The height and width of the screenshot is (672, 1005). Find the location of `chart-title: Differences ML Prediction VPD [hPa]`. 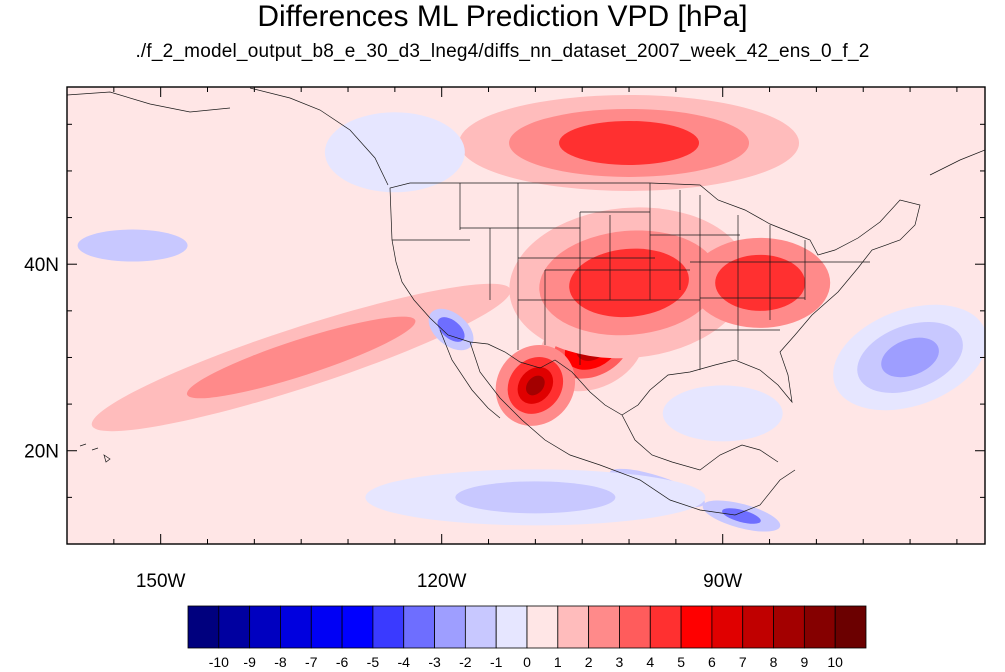

chart-title: Differences ML Prediction VPD [hPa] is located at coordinates (502, 16).